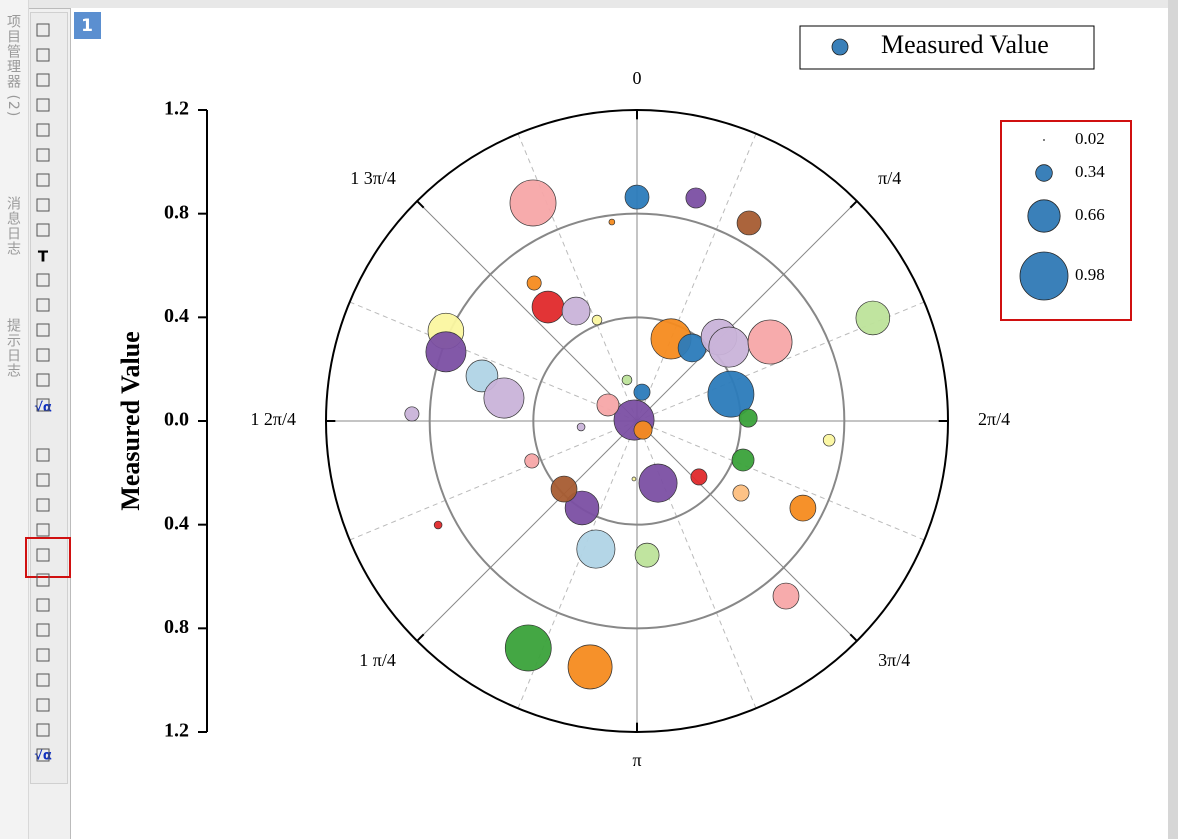  Describe the element at coordinates (1066, 220) in the screenshot. I see `size-legend-box` at that location.